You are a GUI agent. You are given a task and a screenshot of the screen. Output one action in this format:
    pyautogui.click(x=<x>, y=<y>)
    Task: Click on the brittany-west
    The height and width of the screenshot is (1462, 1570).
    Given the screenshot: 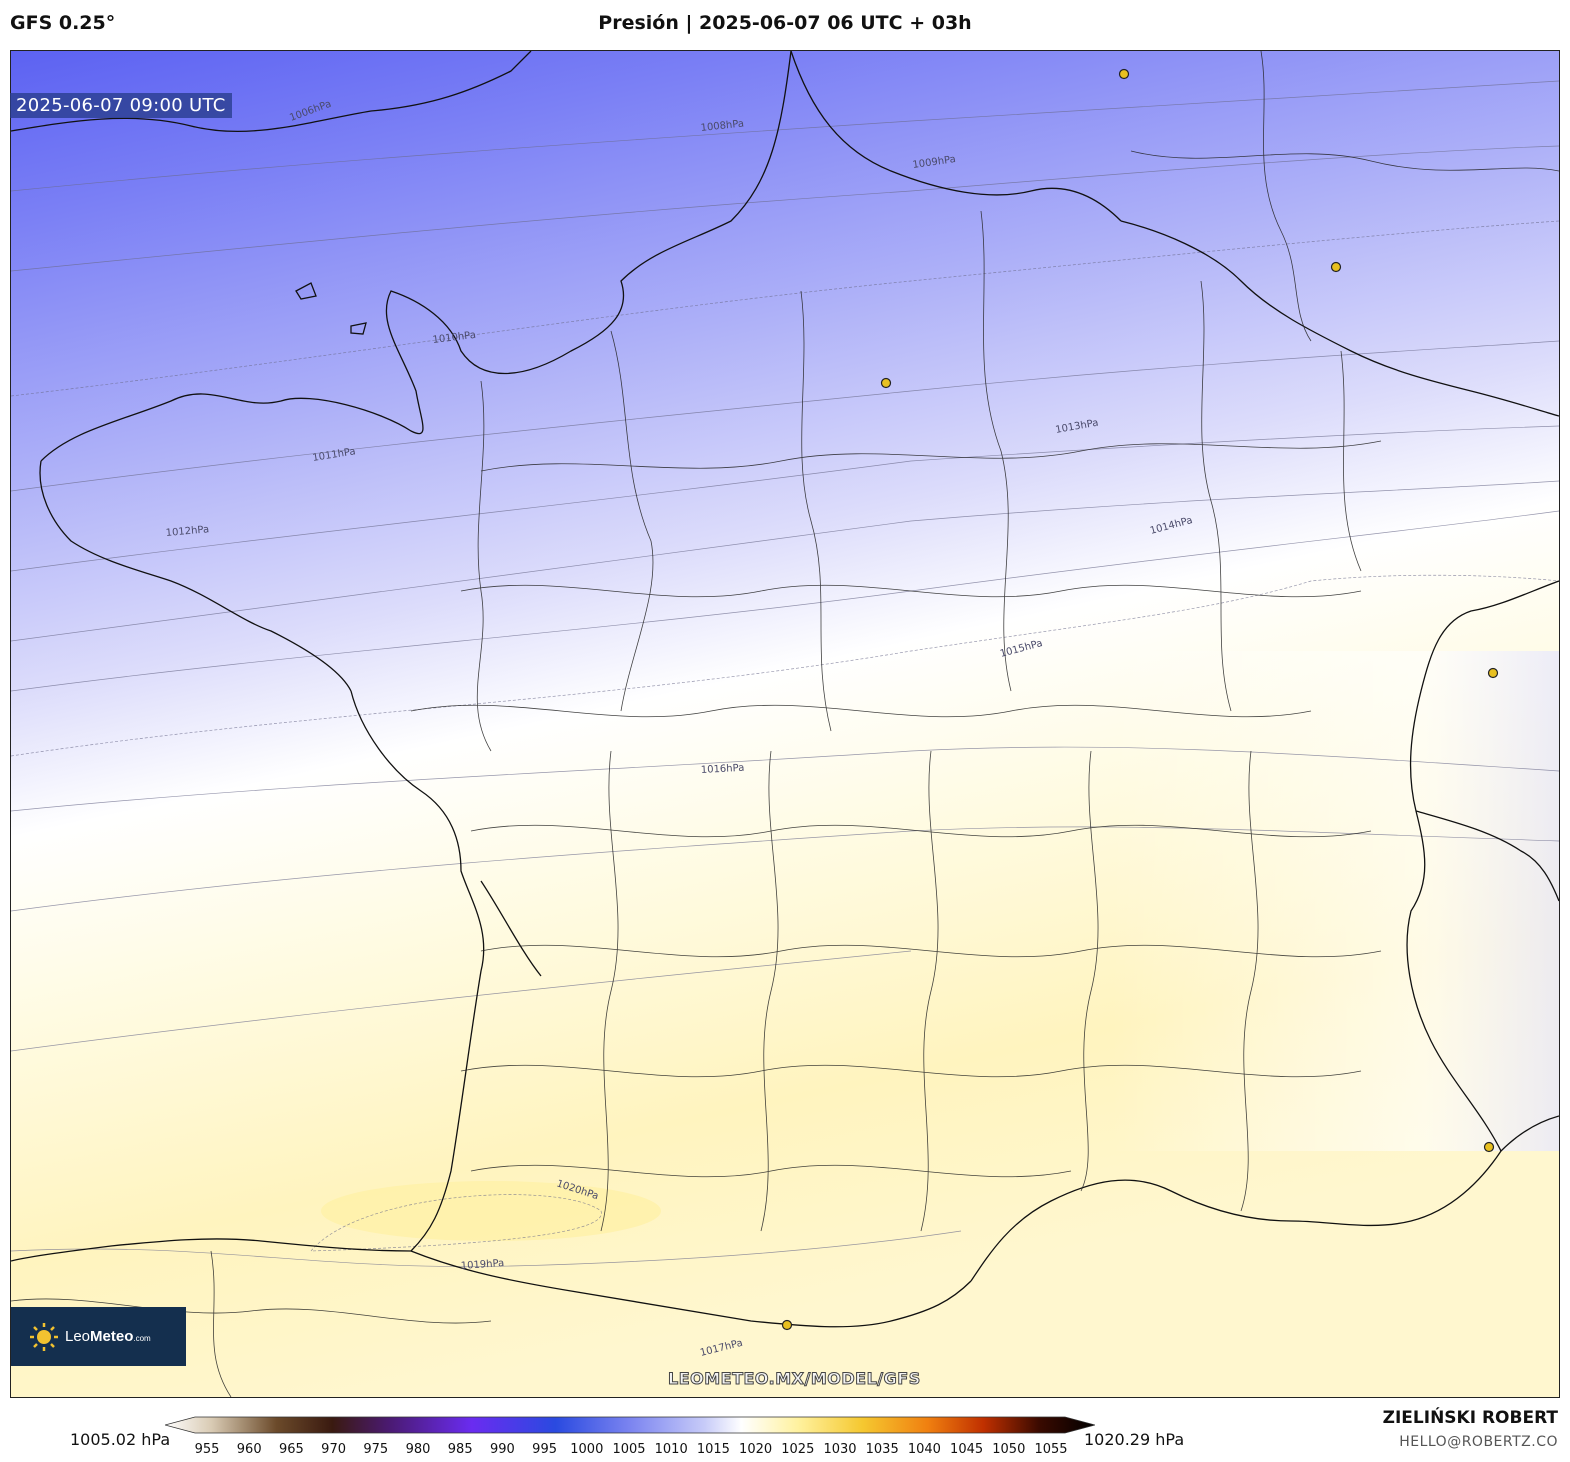 What is the action you would take?
    pyautogui.click(x=195, y=576)
    